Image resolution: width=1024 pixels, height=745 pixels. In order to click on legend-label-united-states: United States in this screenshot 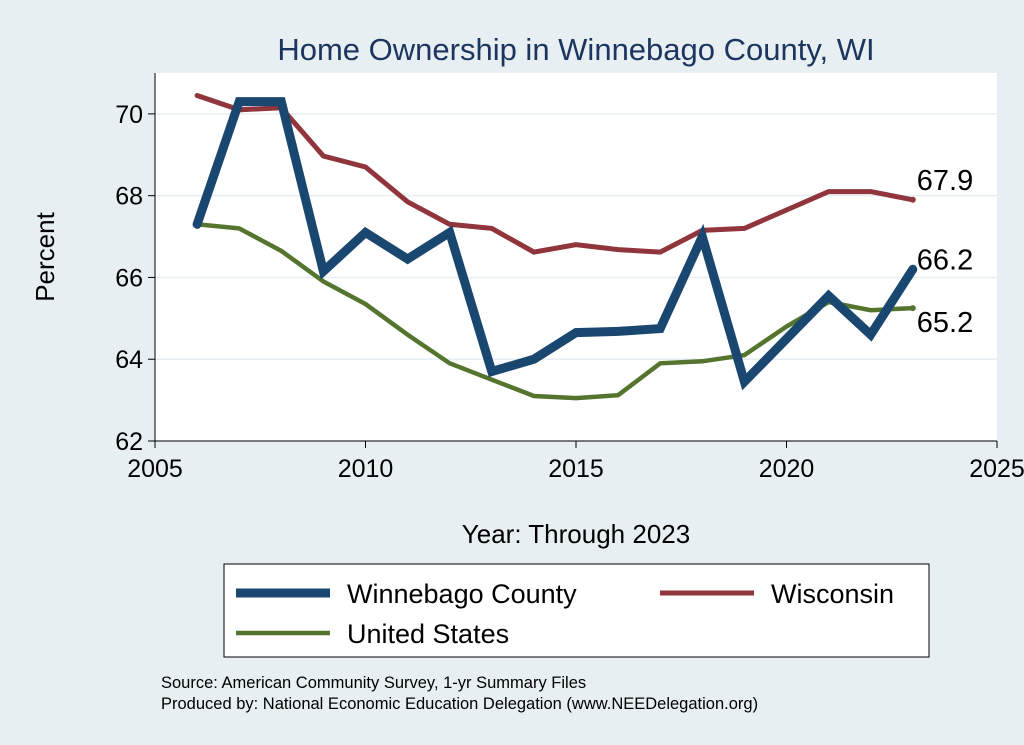, I will do `click(428, 634)`.